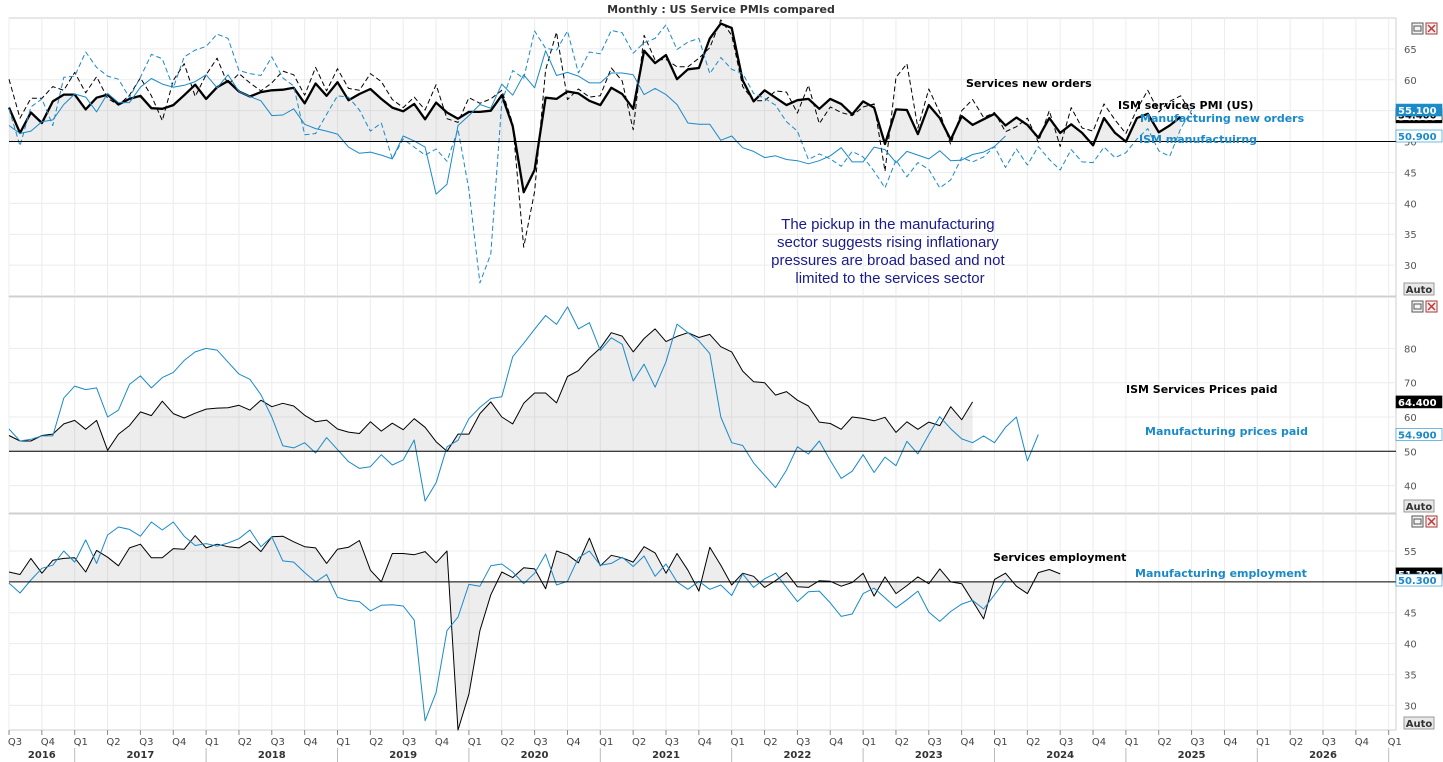  What do you see at coordinates (1410, 50) in the screenshot?
I see `y-tick-label: 65` at bounding box center [1410, 50].